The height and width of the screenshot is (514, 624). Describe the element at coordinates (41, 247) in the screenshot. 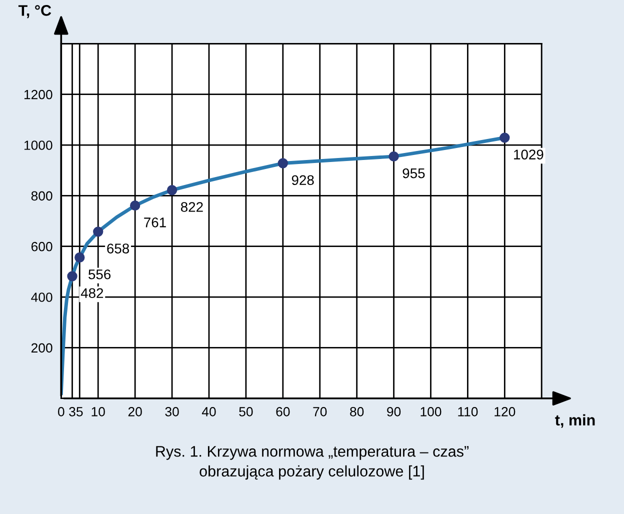

I see `y-tick-label: 600` at that location.